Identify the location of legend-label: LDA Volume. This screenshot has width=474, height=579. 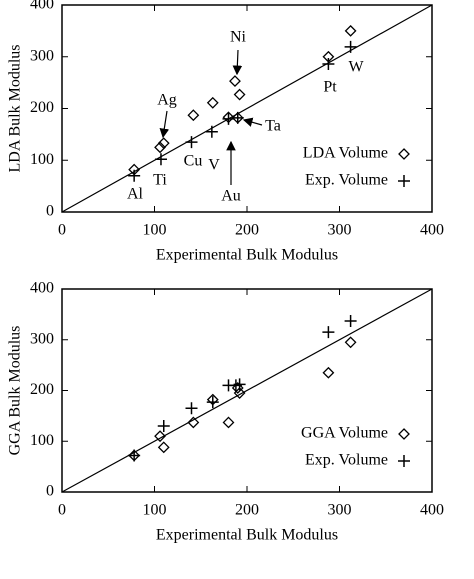
(345, 153).